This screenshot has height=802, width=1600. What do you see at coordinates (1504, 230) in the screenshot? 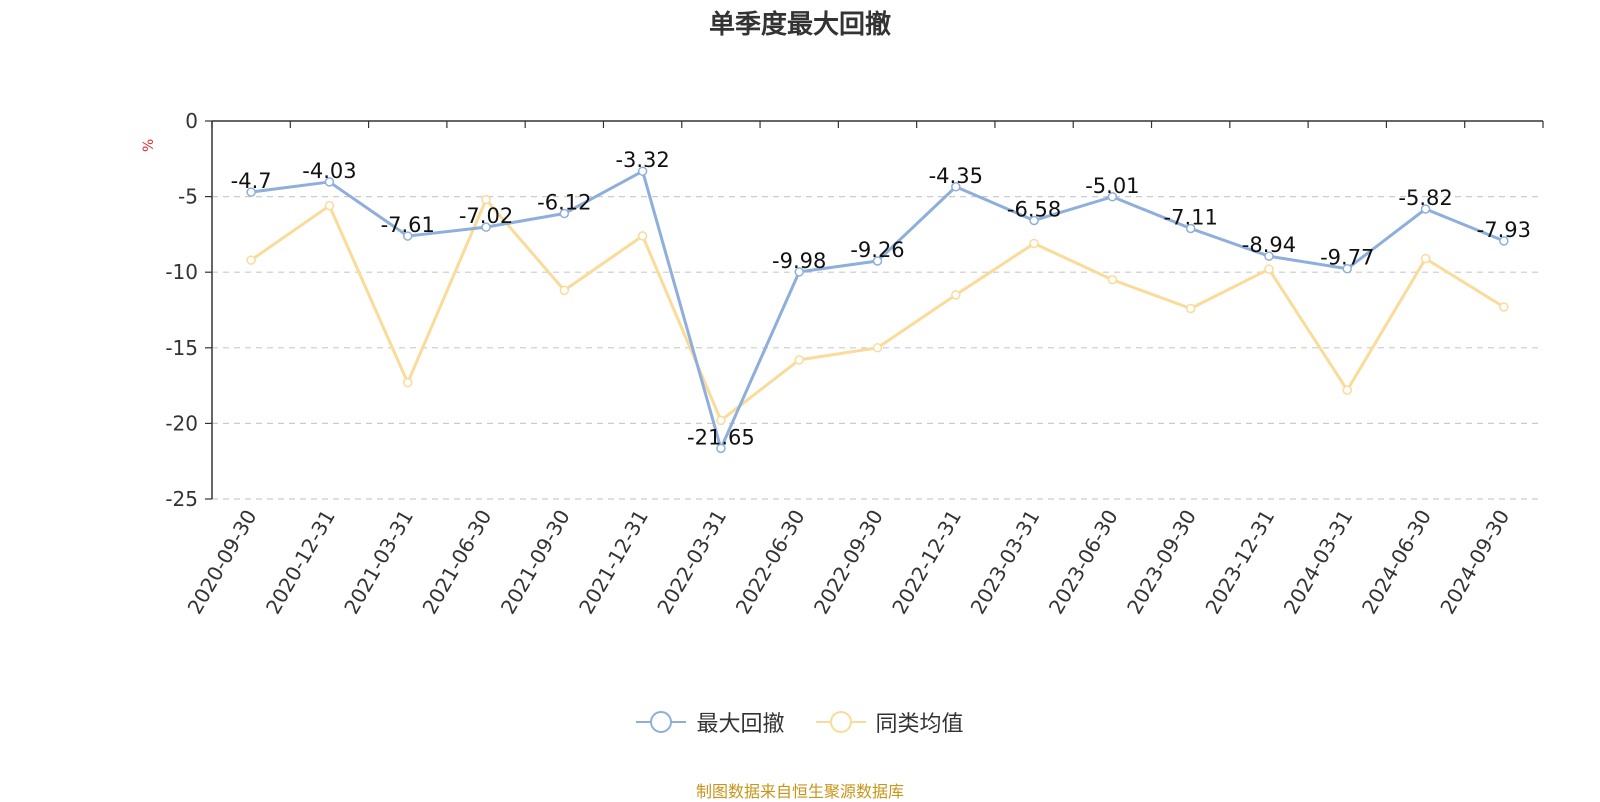
I see `data-label: -7.93` at bounding box center [1504, 230].